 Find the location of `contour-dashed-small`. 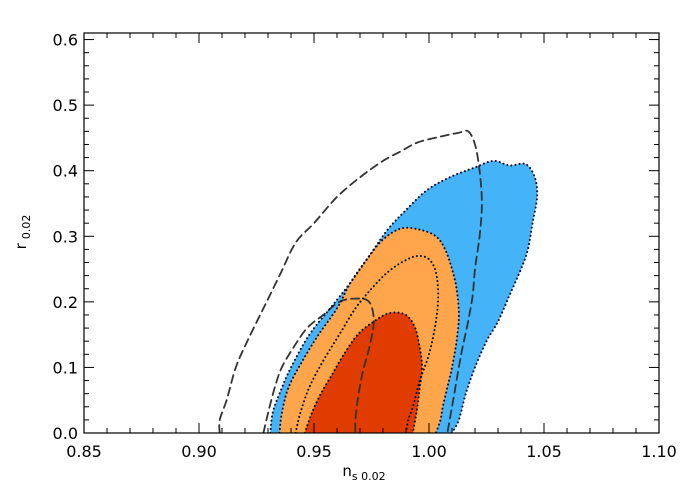

contour-dashed-small is located at coordinates (318, 365).